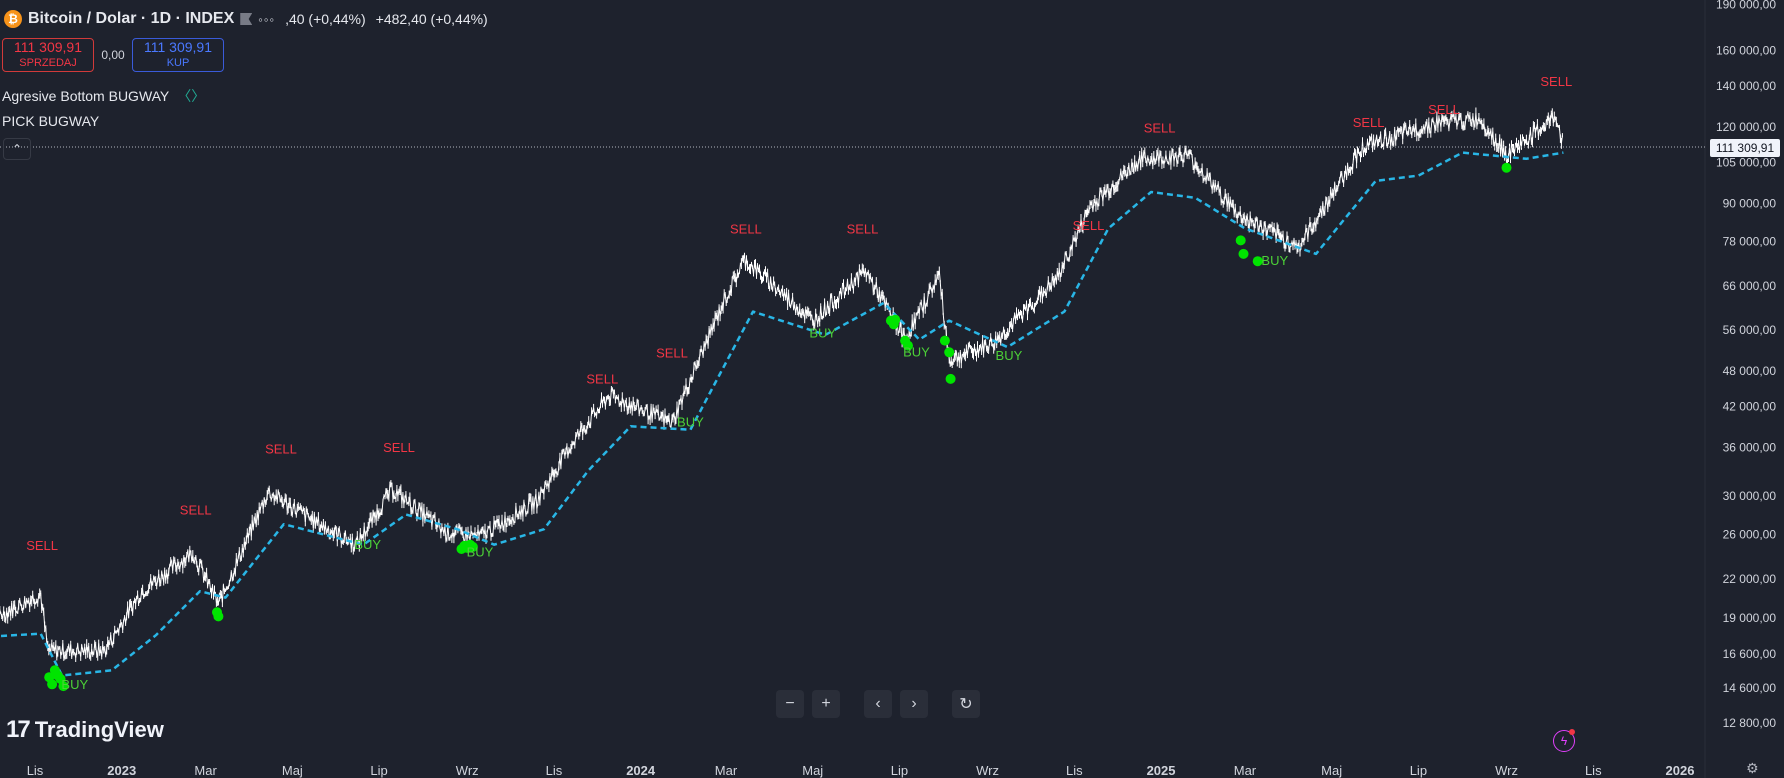 This screenshot has width=1784, height=778. Describe the element at coordinates (178, 47) in the screenshot. I see `buy-price: 111 309,91` at that location.